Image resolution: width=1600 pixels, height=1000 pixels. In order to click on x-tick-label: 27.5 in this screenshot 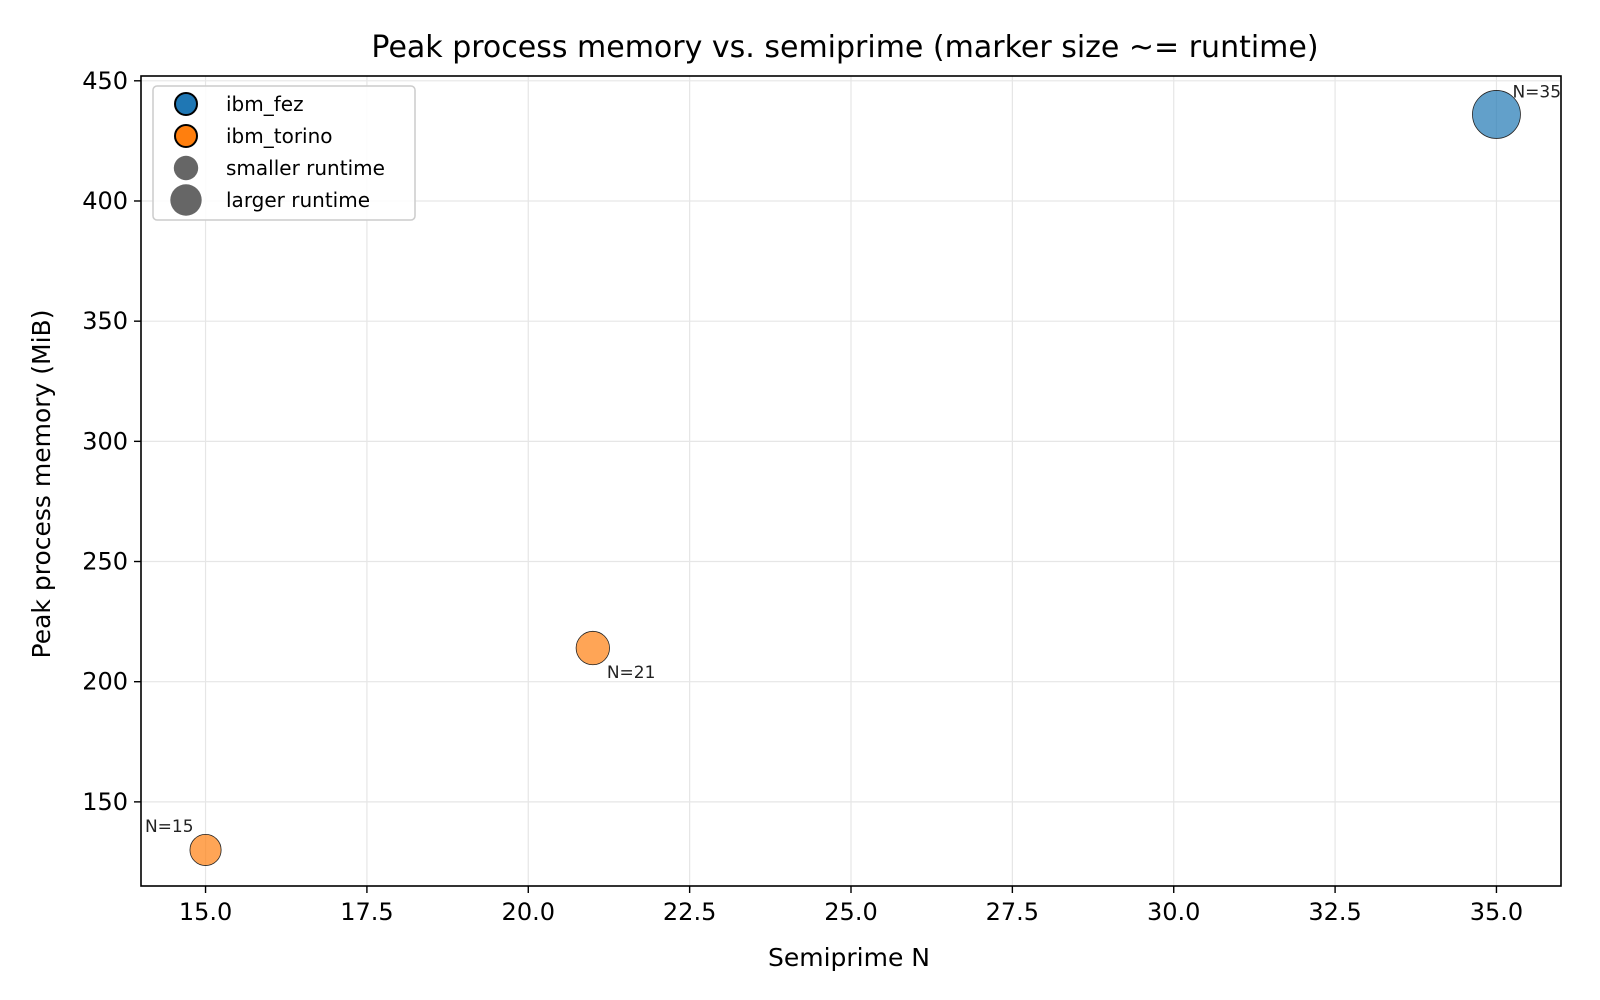, I will do `click(1012, 912)`.